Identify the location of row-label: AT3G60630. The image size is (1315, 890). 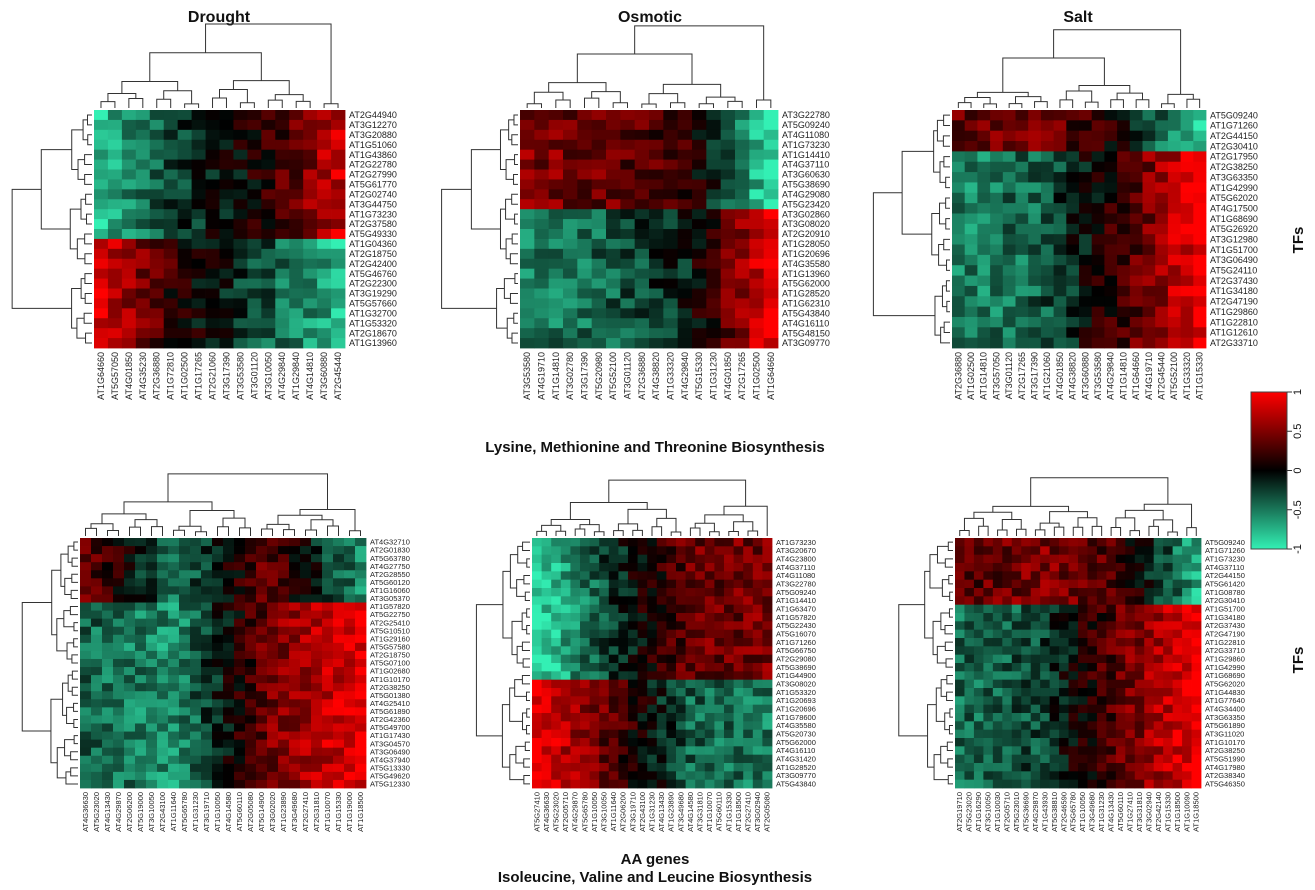
(806, 175).